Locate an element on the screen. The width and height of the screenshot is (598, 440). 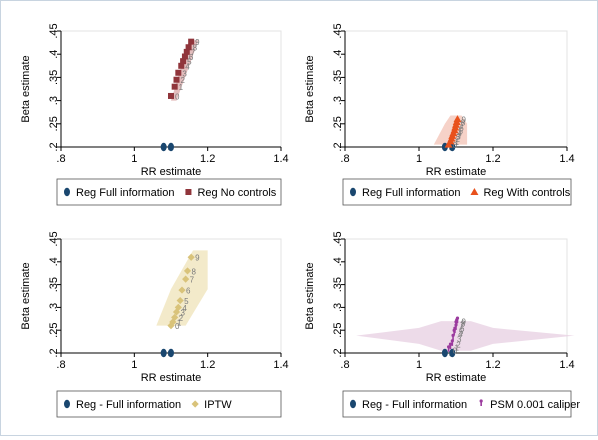
legend-label: Reg With controls is located at coordinates (526, 193).